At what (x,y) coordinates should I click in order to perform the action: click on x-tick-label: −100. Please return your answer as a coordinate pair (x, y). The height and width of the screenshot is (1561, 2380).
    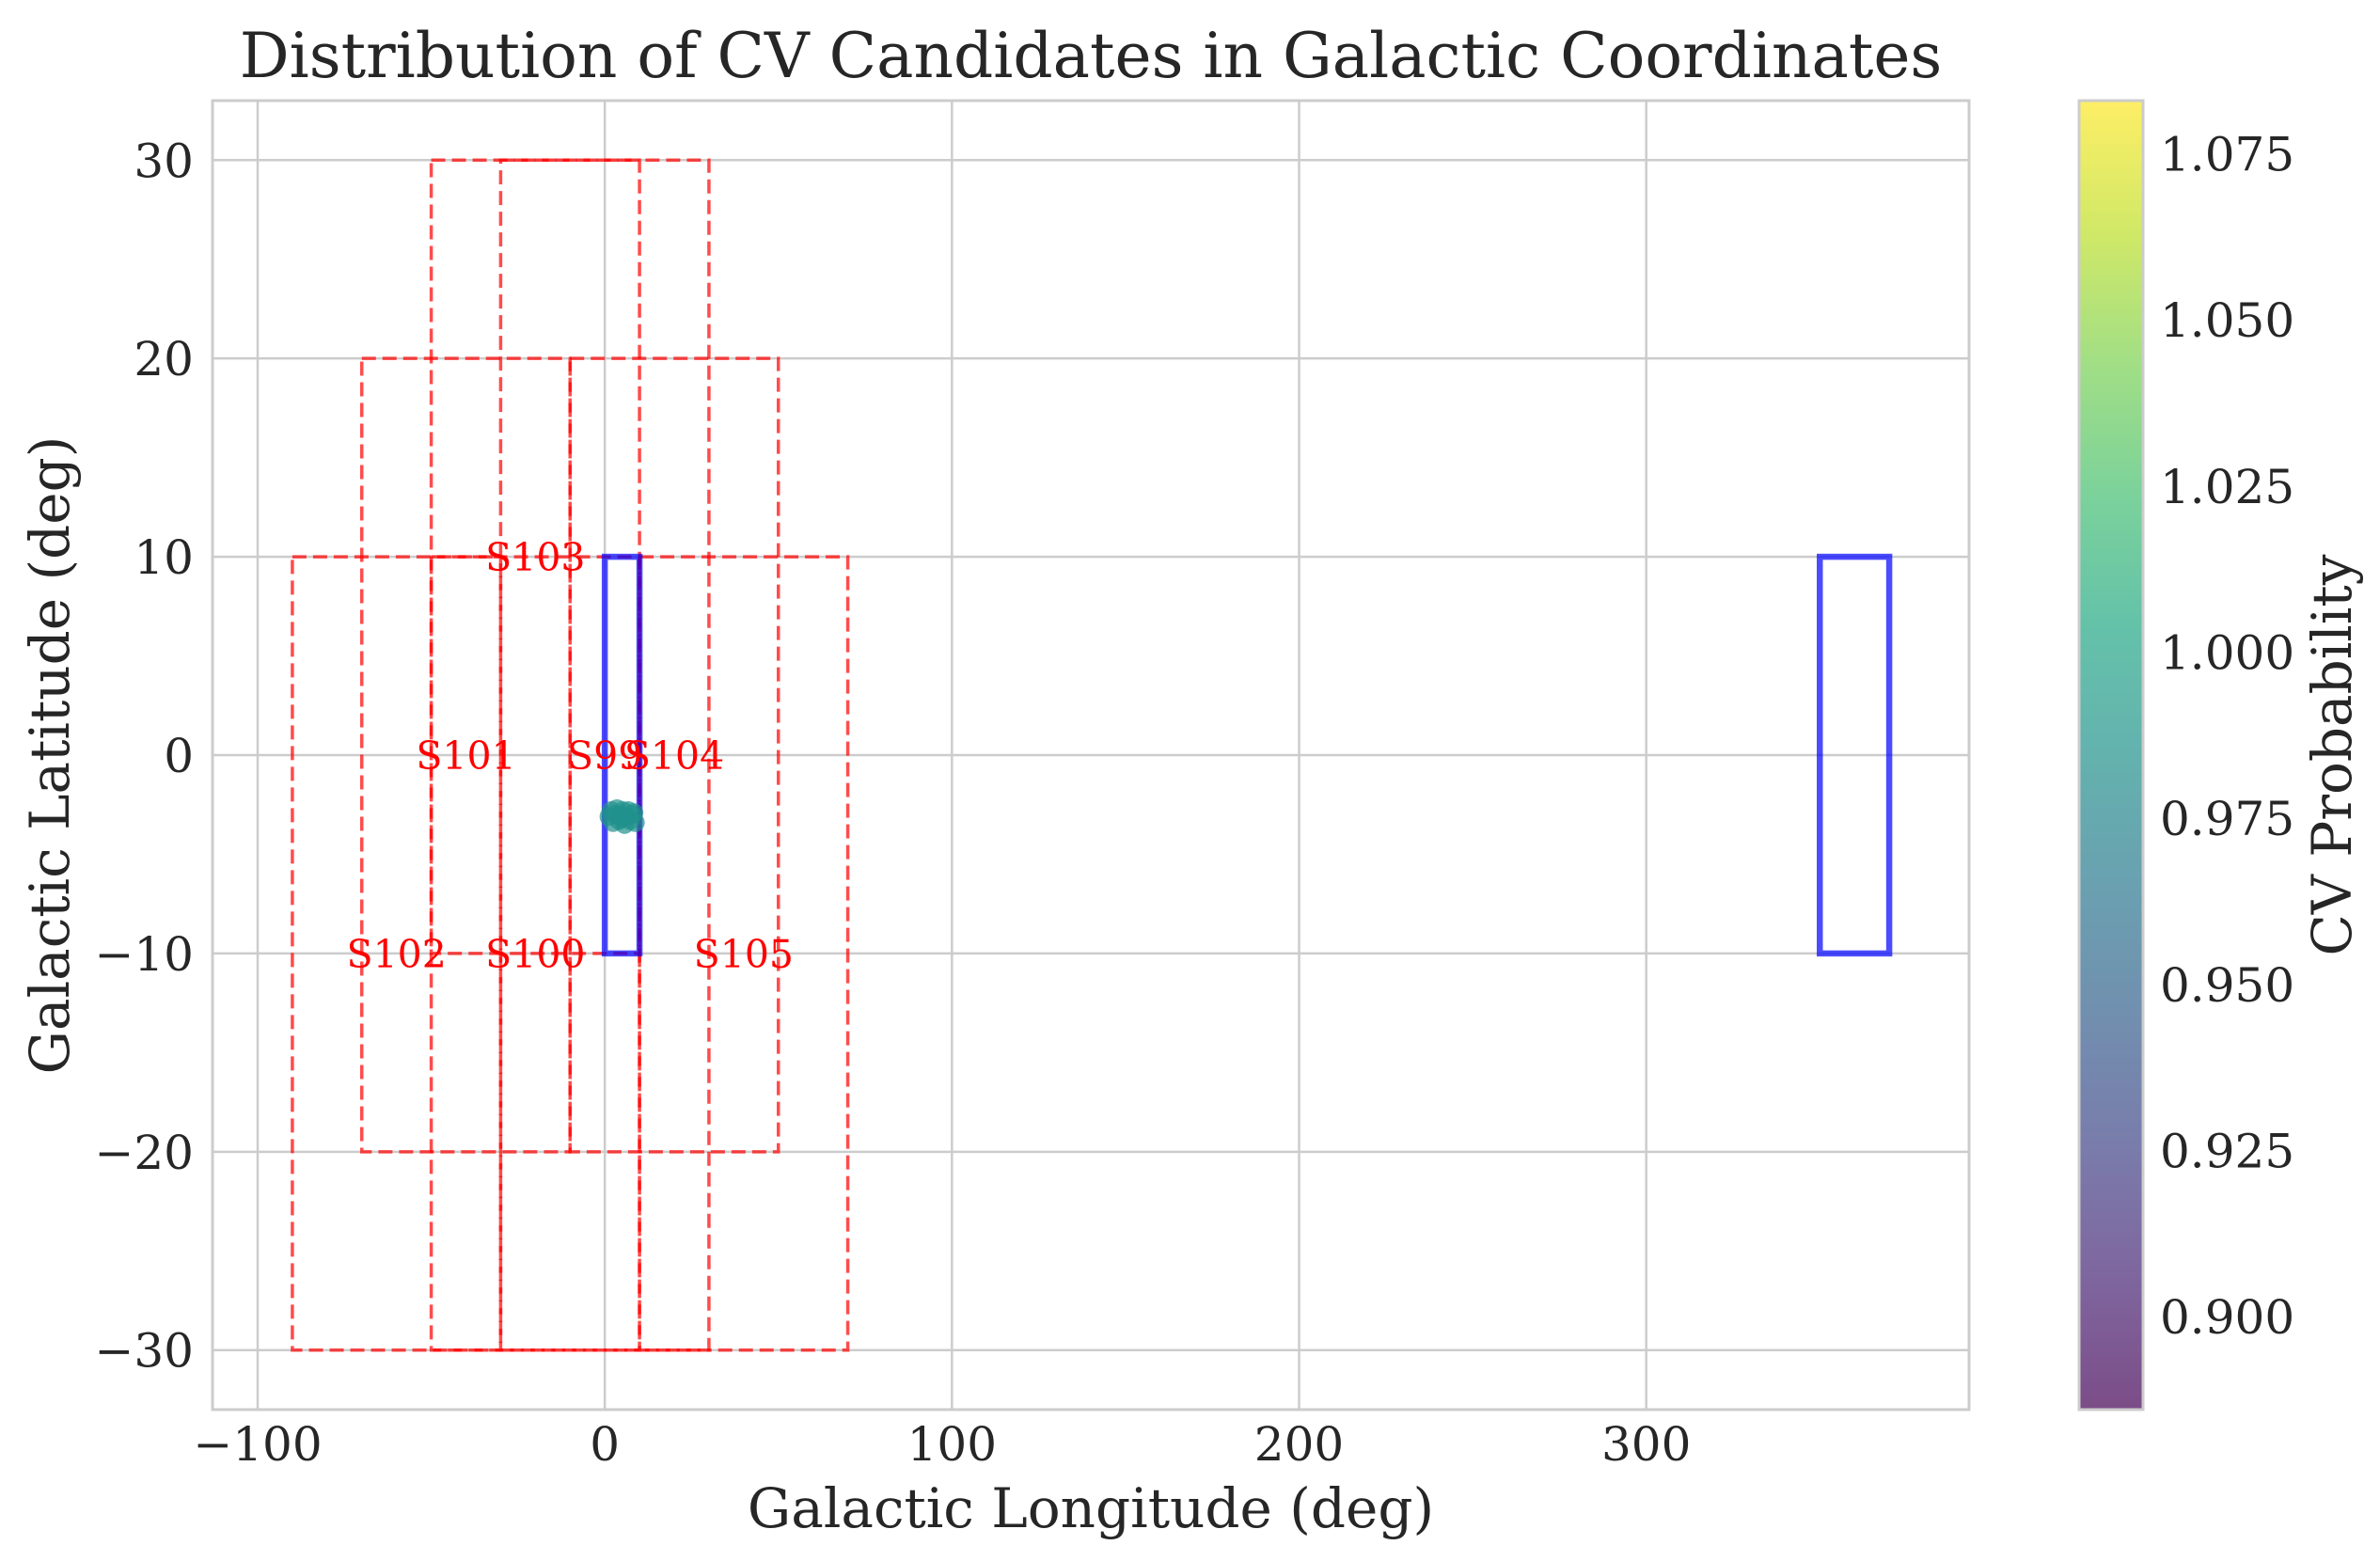
    Looking at the image, I should click on (257, 1444).